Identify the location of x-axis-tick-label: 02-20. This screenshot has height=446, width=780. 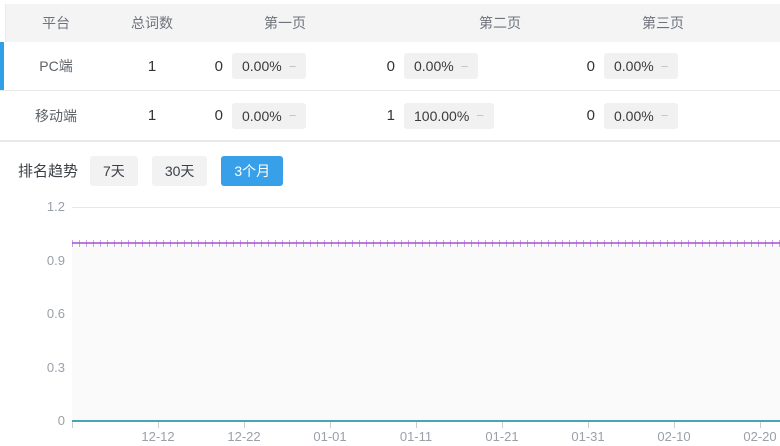
(760, 436).